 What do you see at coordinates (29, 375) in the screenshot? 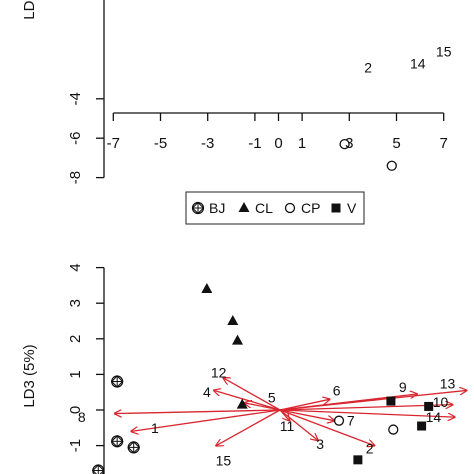
I see `bottom-y-axis-label: LD3 (5%)` at bounding box center [29, 375].